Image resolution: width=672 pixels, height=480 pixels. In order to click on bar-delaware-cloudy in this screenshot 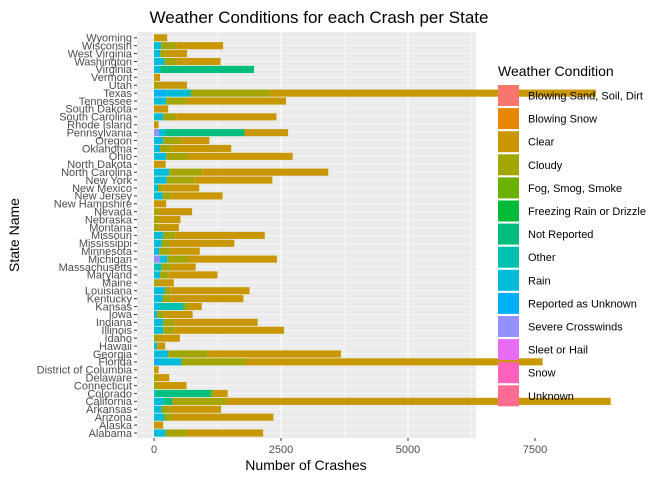, I will do `click(156, 378)`.